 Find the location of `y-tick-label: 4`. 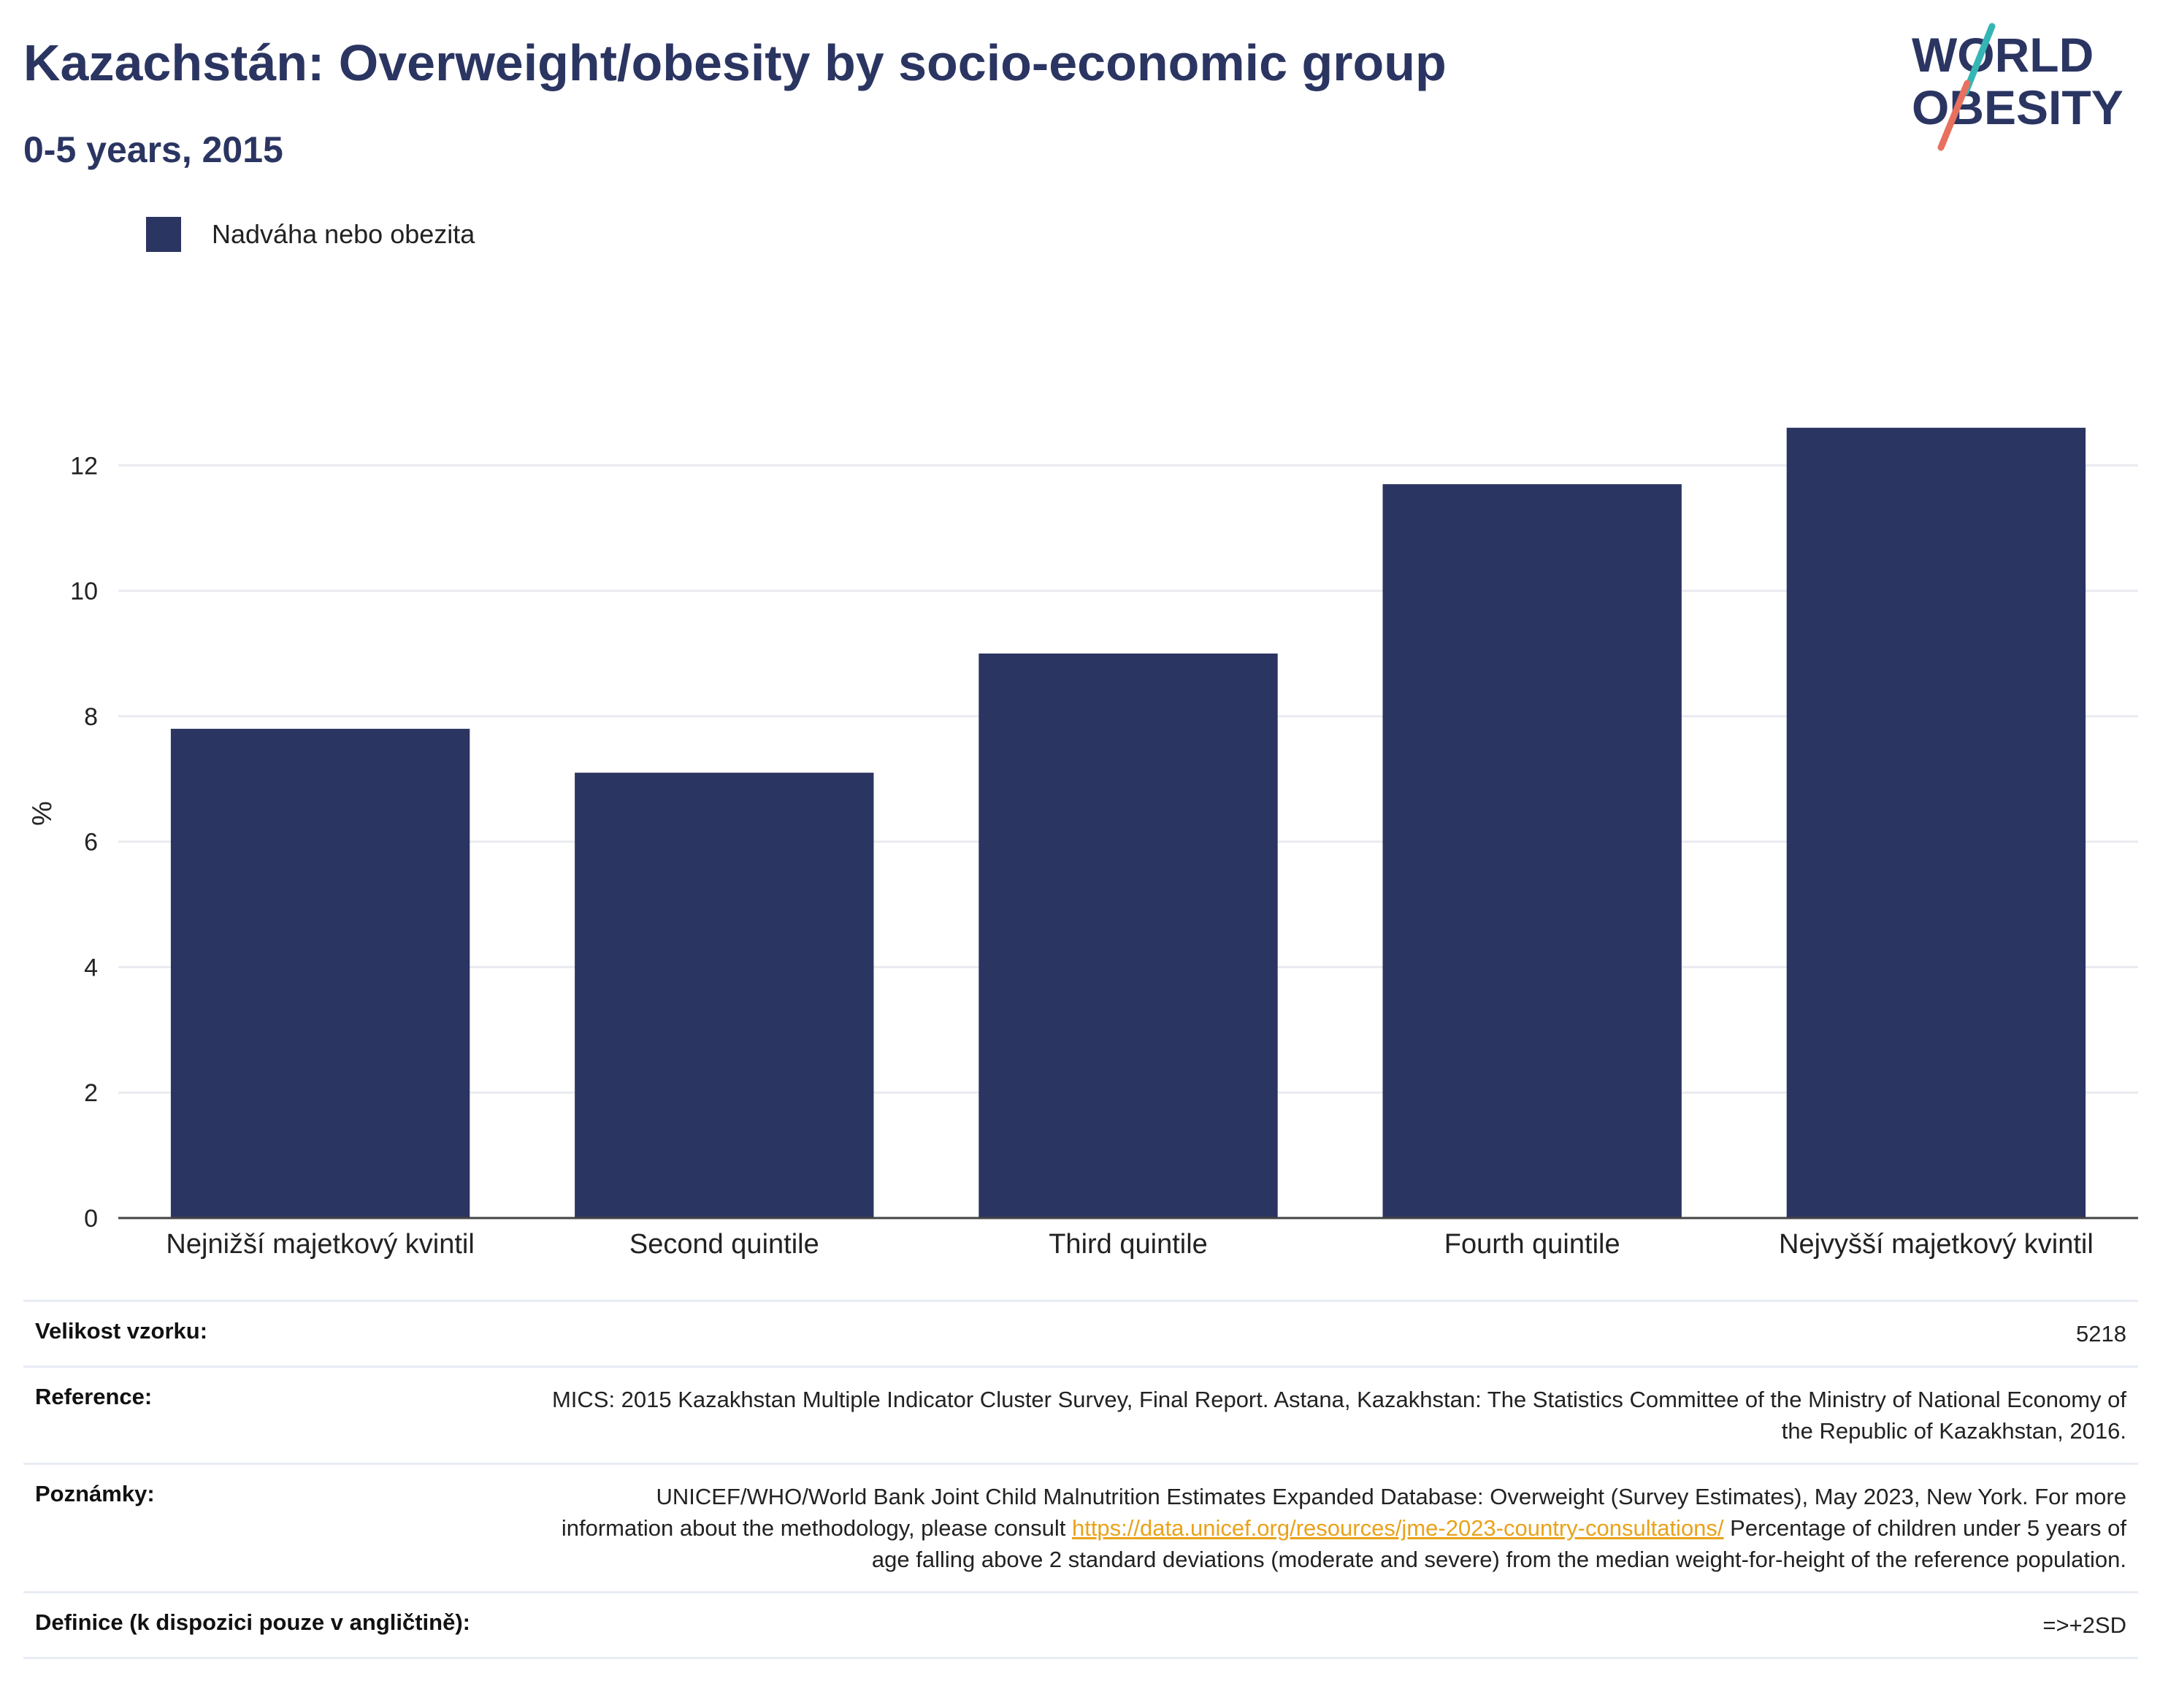

y-tick-label: 4 is located at coordinates (91, 967).